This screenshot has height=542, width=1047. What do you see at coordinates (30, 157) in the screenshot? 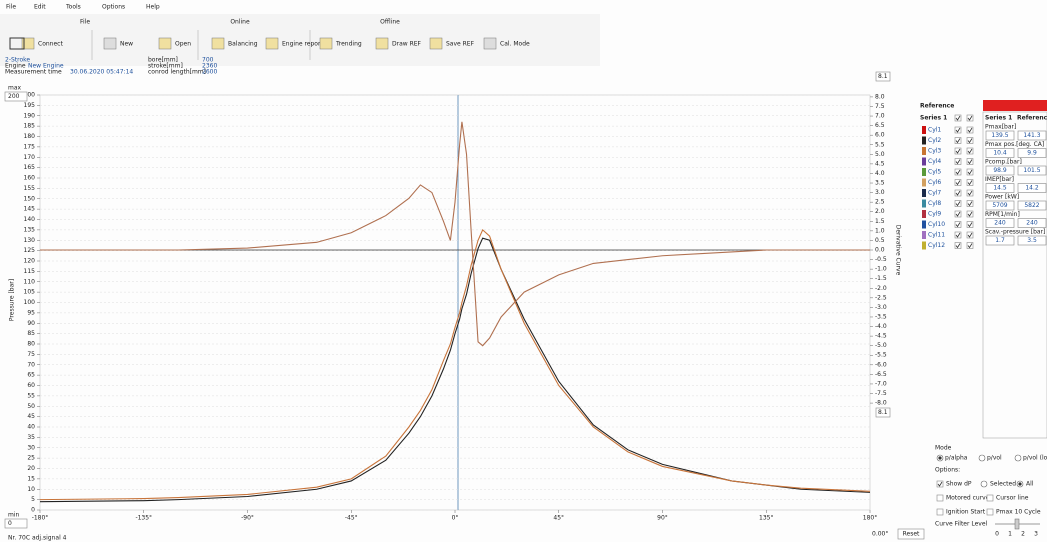
I see `y-tick-label: 170` at bounding box center [30, 157].